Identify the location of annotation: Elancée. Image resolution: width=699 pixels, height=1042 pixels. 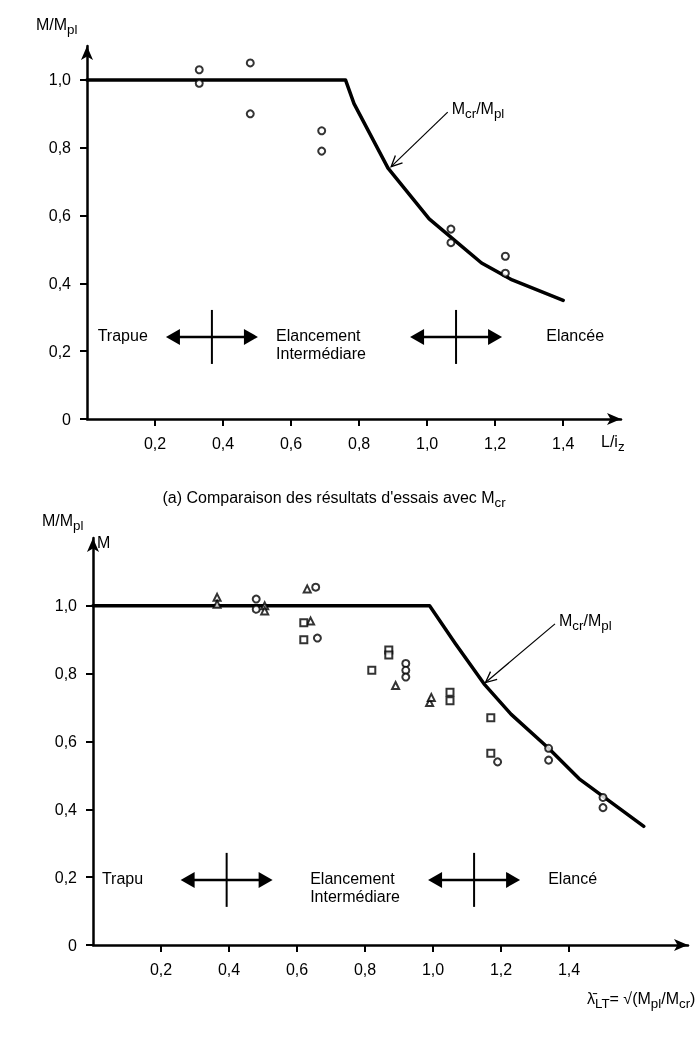
(576, 336).